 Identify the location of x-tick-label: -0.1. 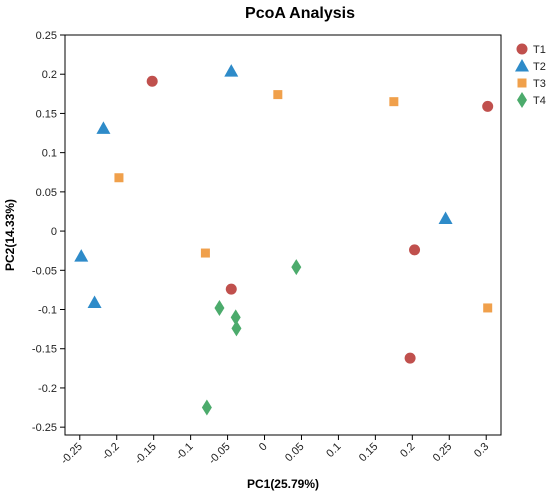
(185, 452).